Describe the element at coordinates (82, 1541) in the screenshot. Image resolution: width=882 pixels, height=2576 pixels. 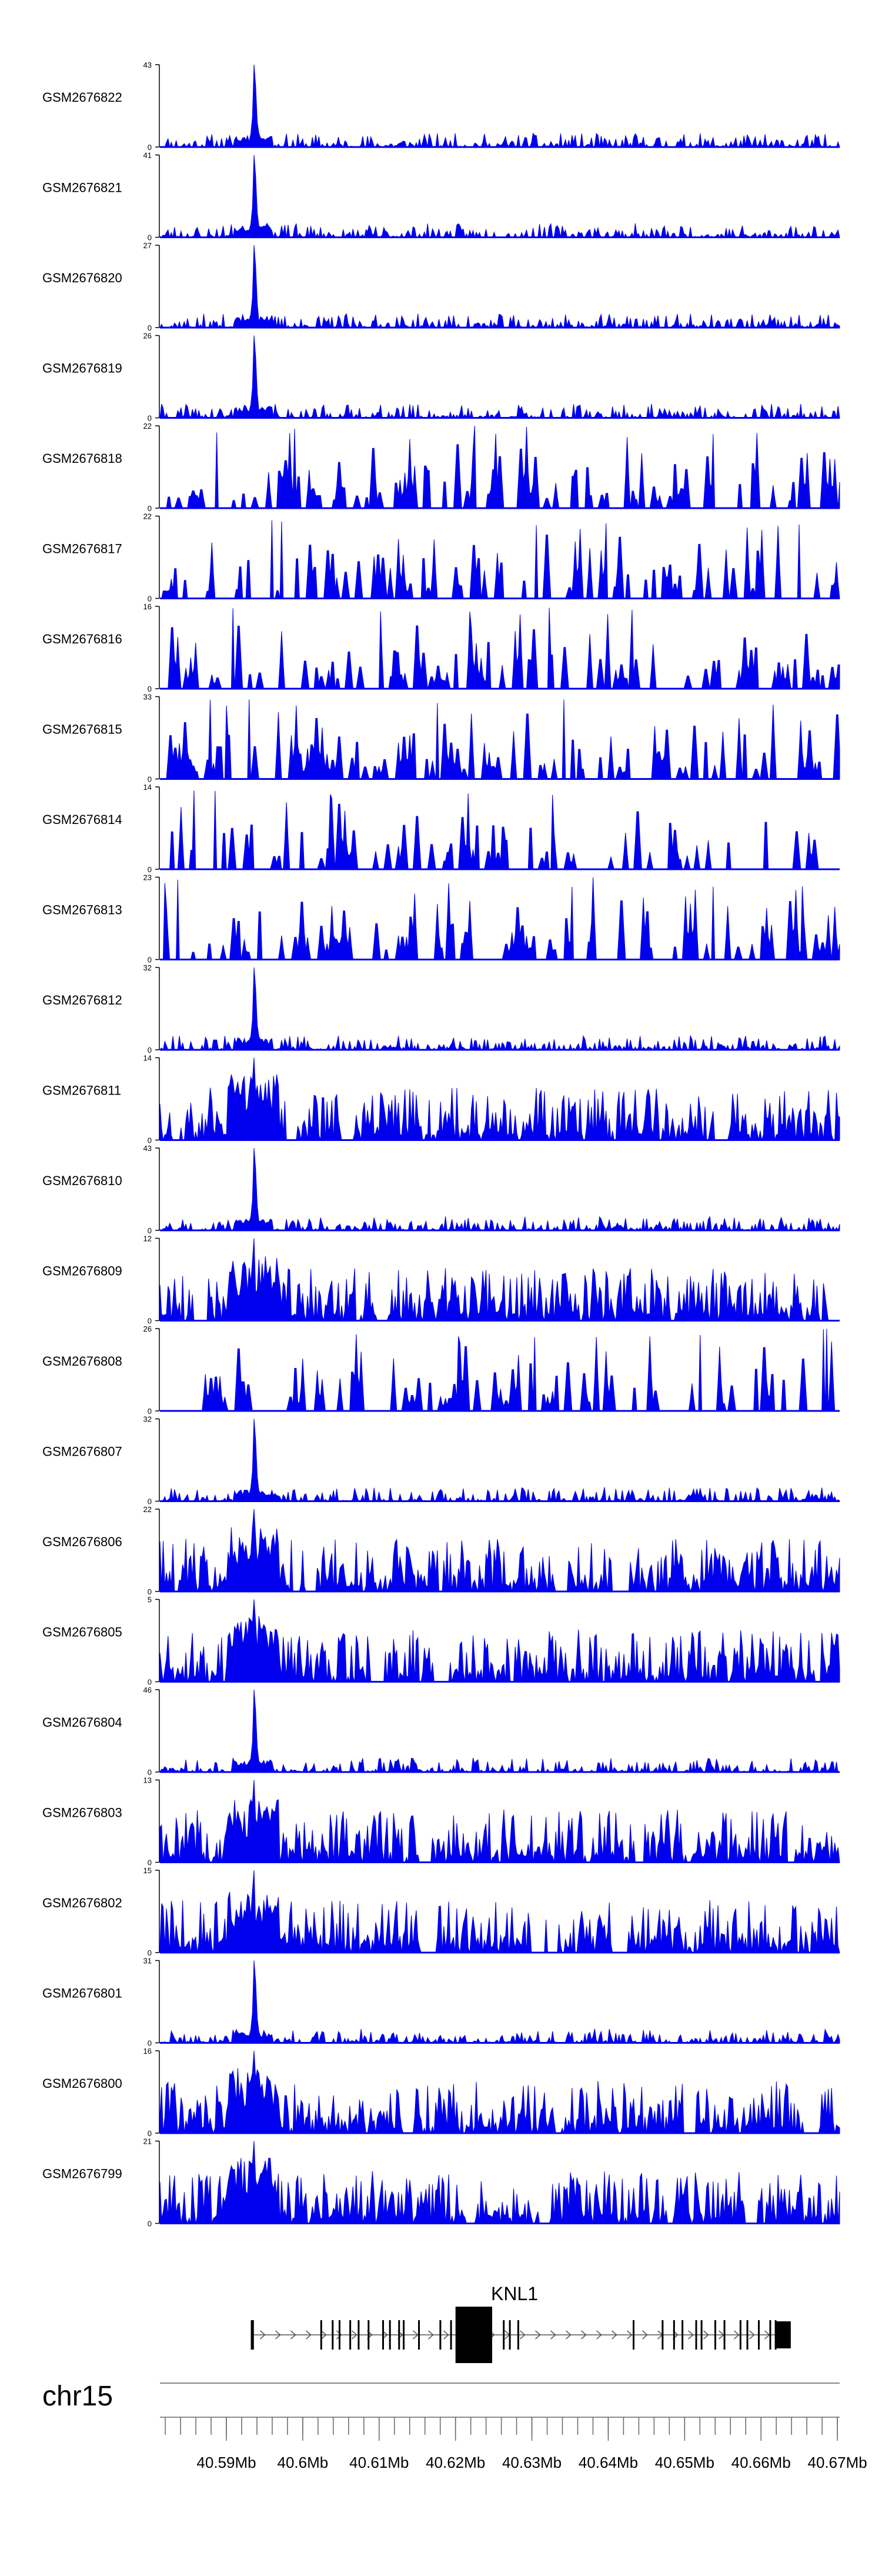
I see `track-label: GSM2676806` at that location.